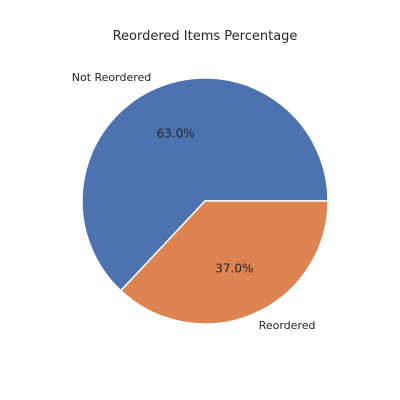 The width and height of the screenshot is (400, 400). What do you see at coordinates (112, 77) in the screenshot?
I see `slice-label-not-reordered: Not Reordered` at bounding box center [112, 77].